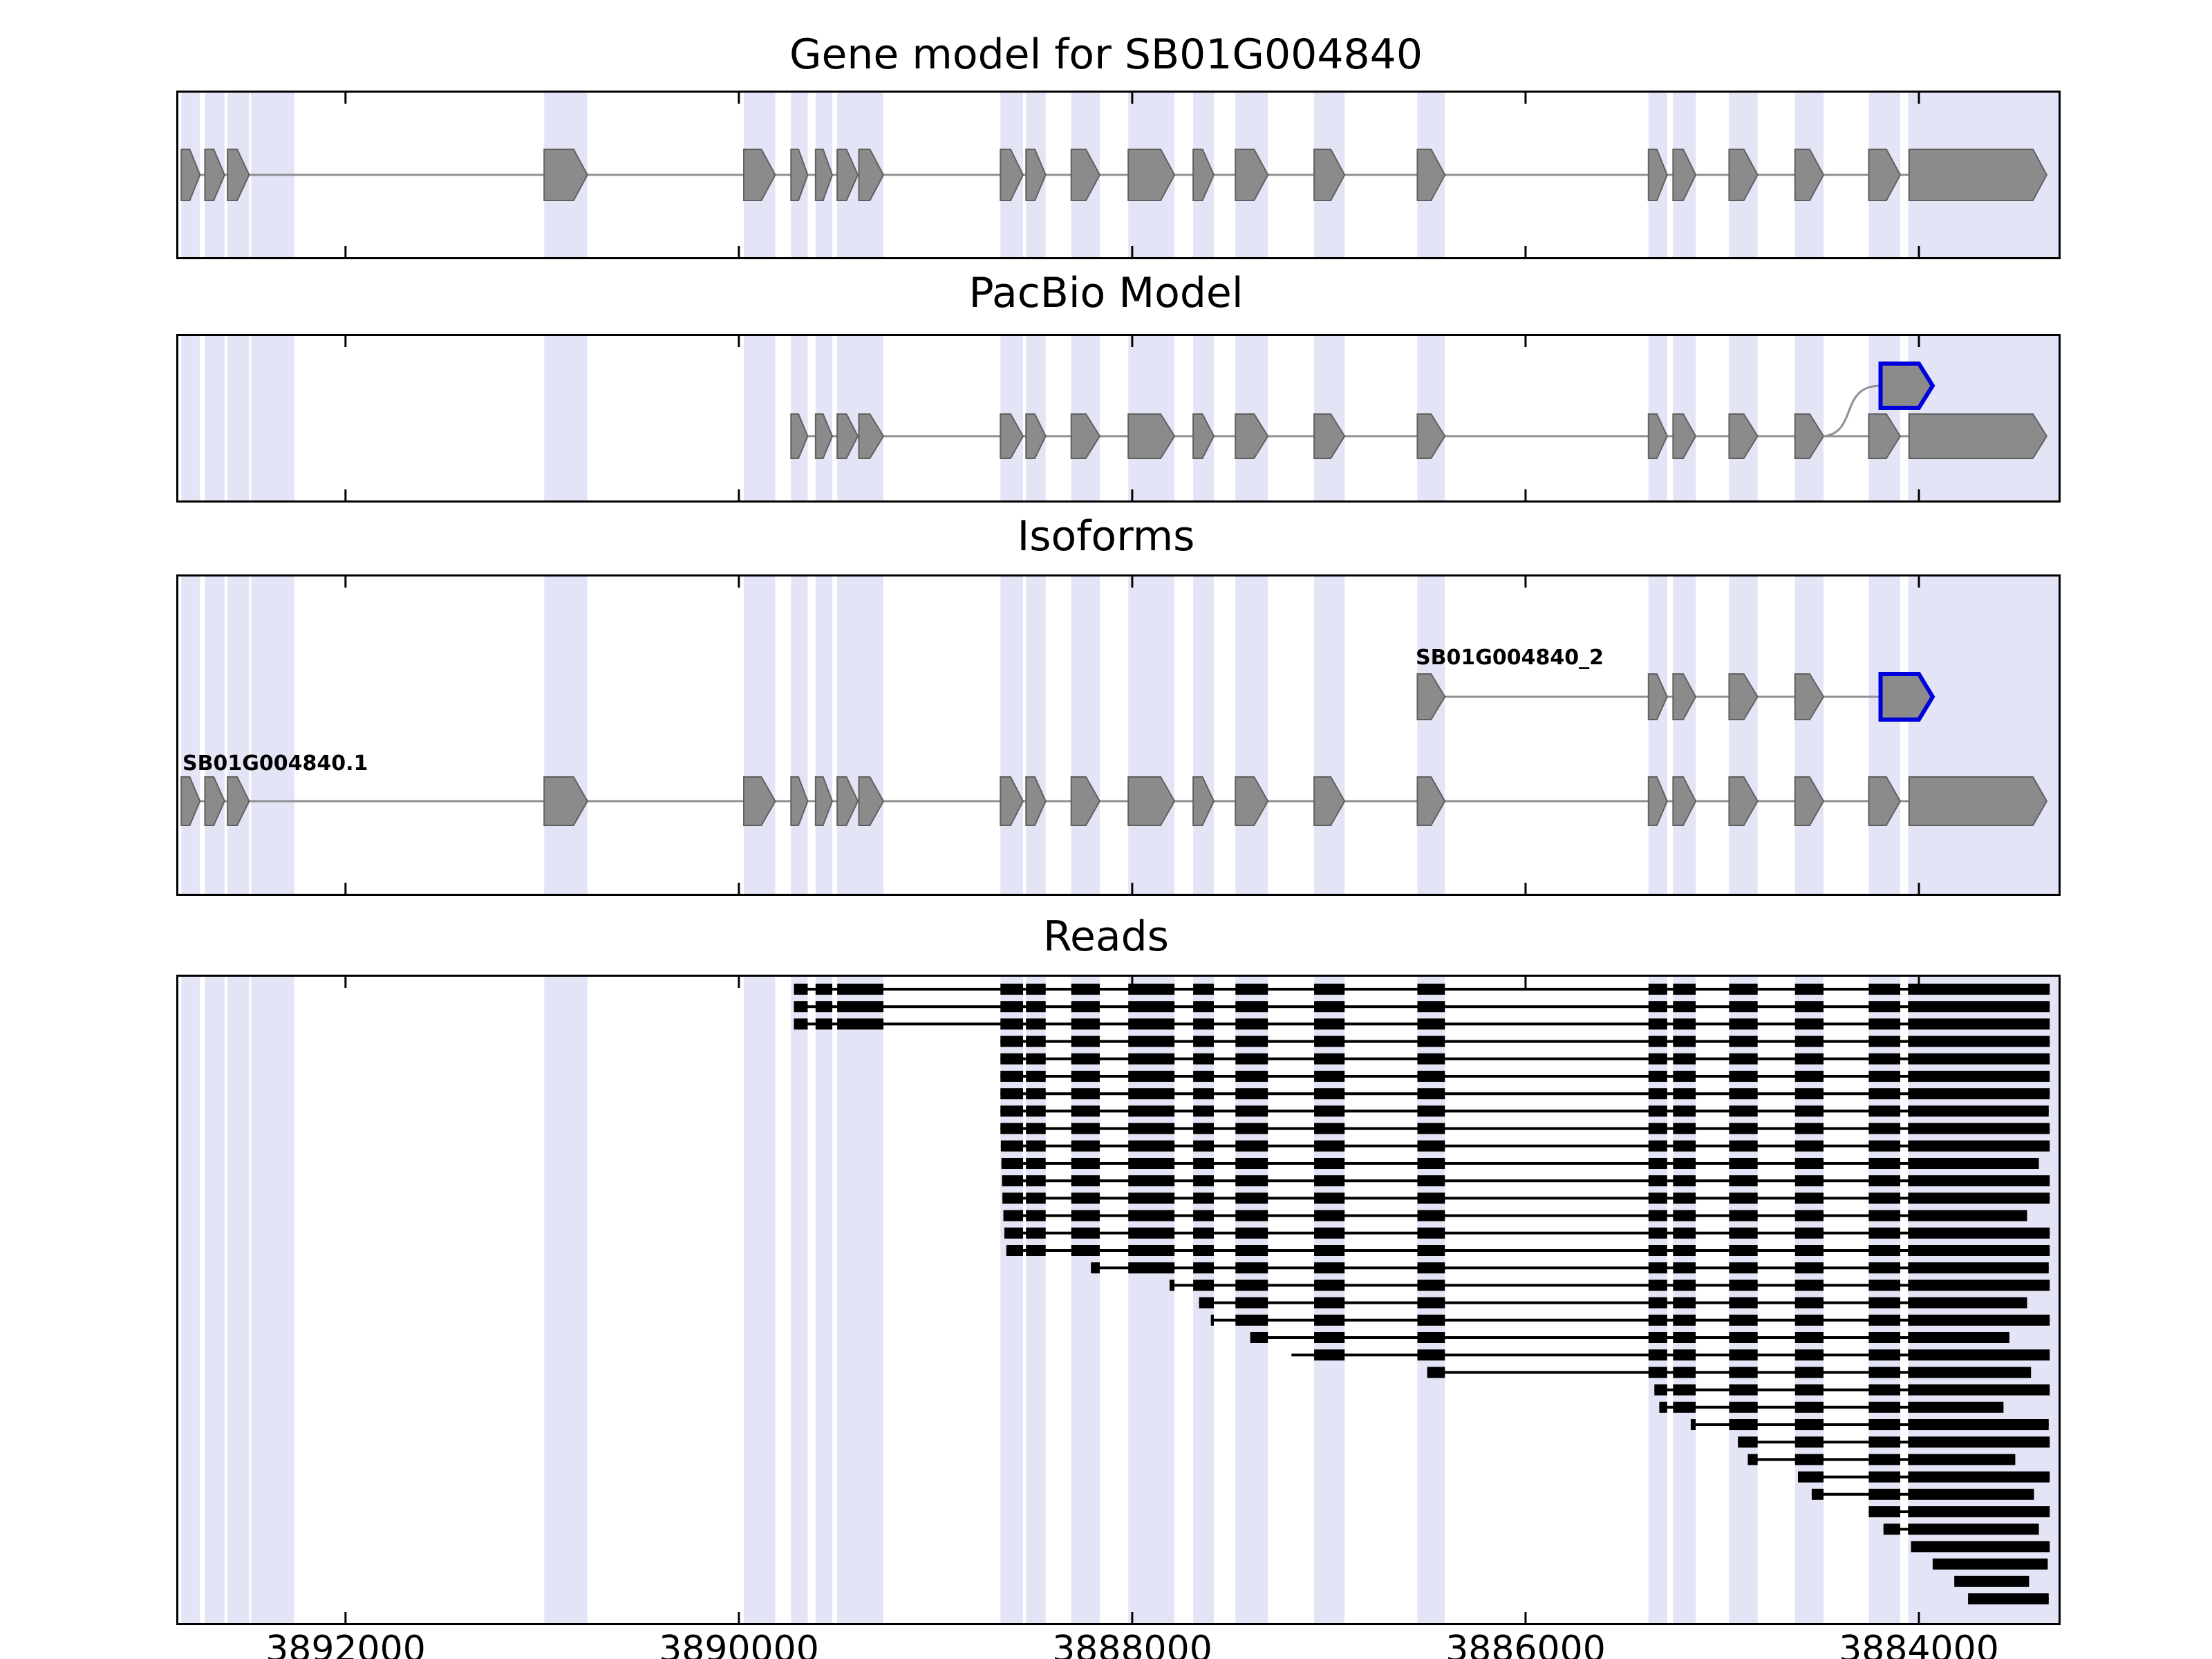 This screenshot has height=1659, width=2212. I want to click on gene-model-plot, so click(1119, 175).